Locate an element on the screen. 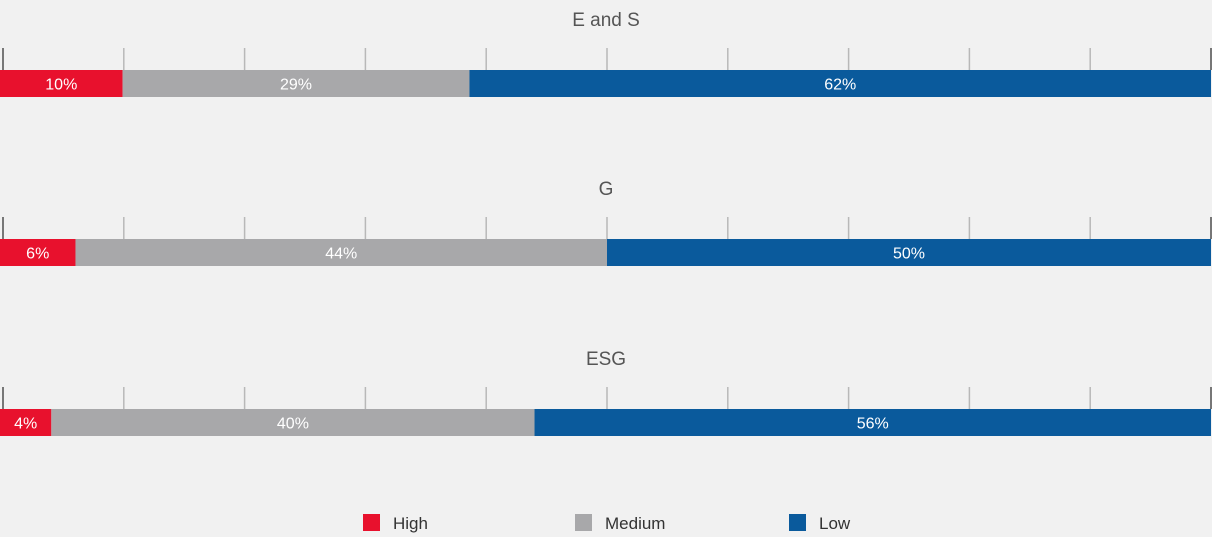 This screenshot has height=537, width=1212. data-label: 56% is located at coordinates (873, 424).